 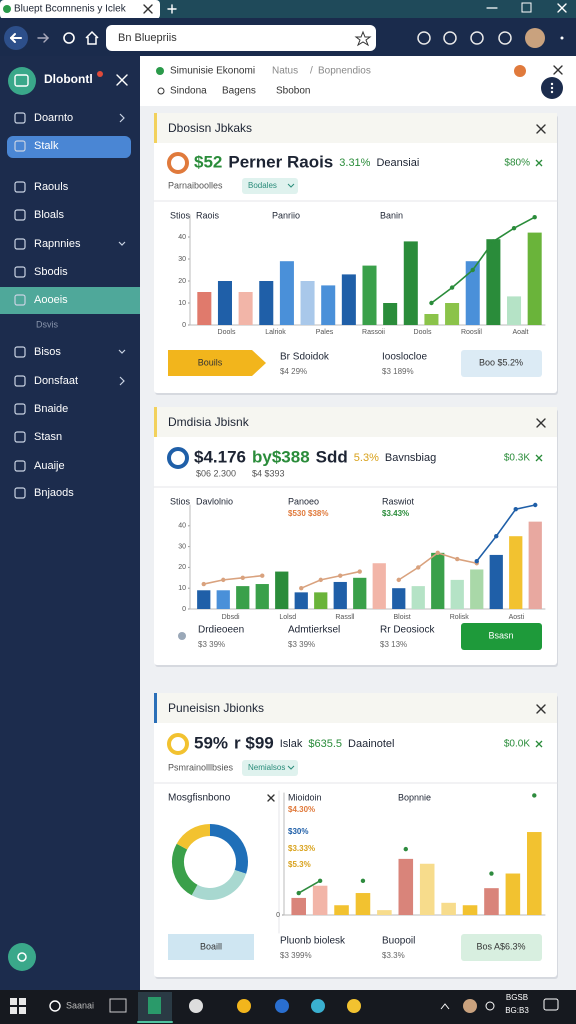 I want to click on filter-label: Psmrainolllbsies, so click(x=201, y=767).